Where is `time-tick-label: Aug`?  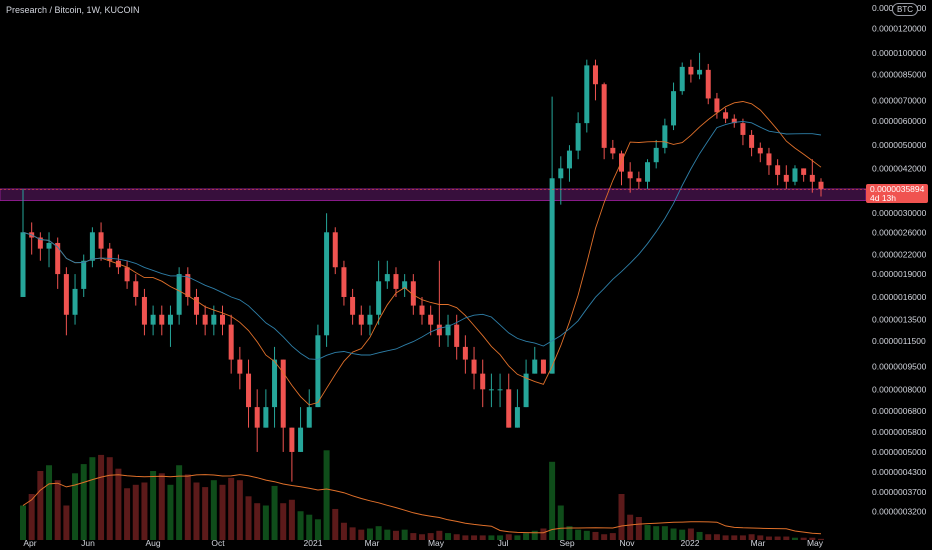
time-tick-label: Aug is located at coordinates (152, 543).